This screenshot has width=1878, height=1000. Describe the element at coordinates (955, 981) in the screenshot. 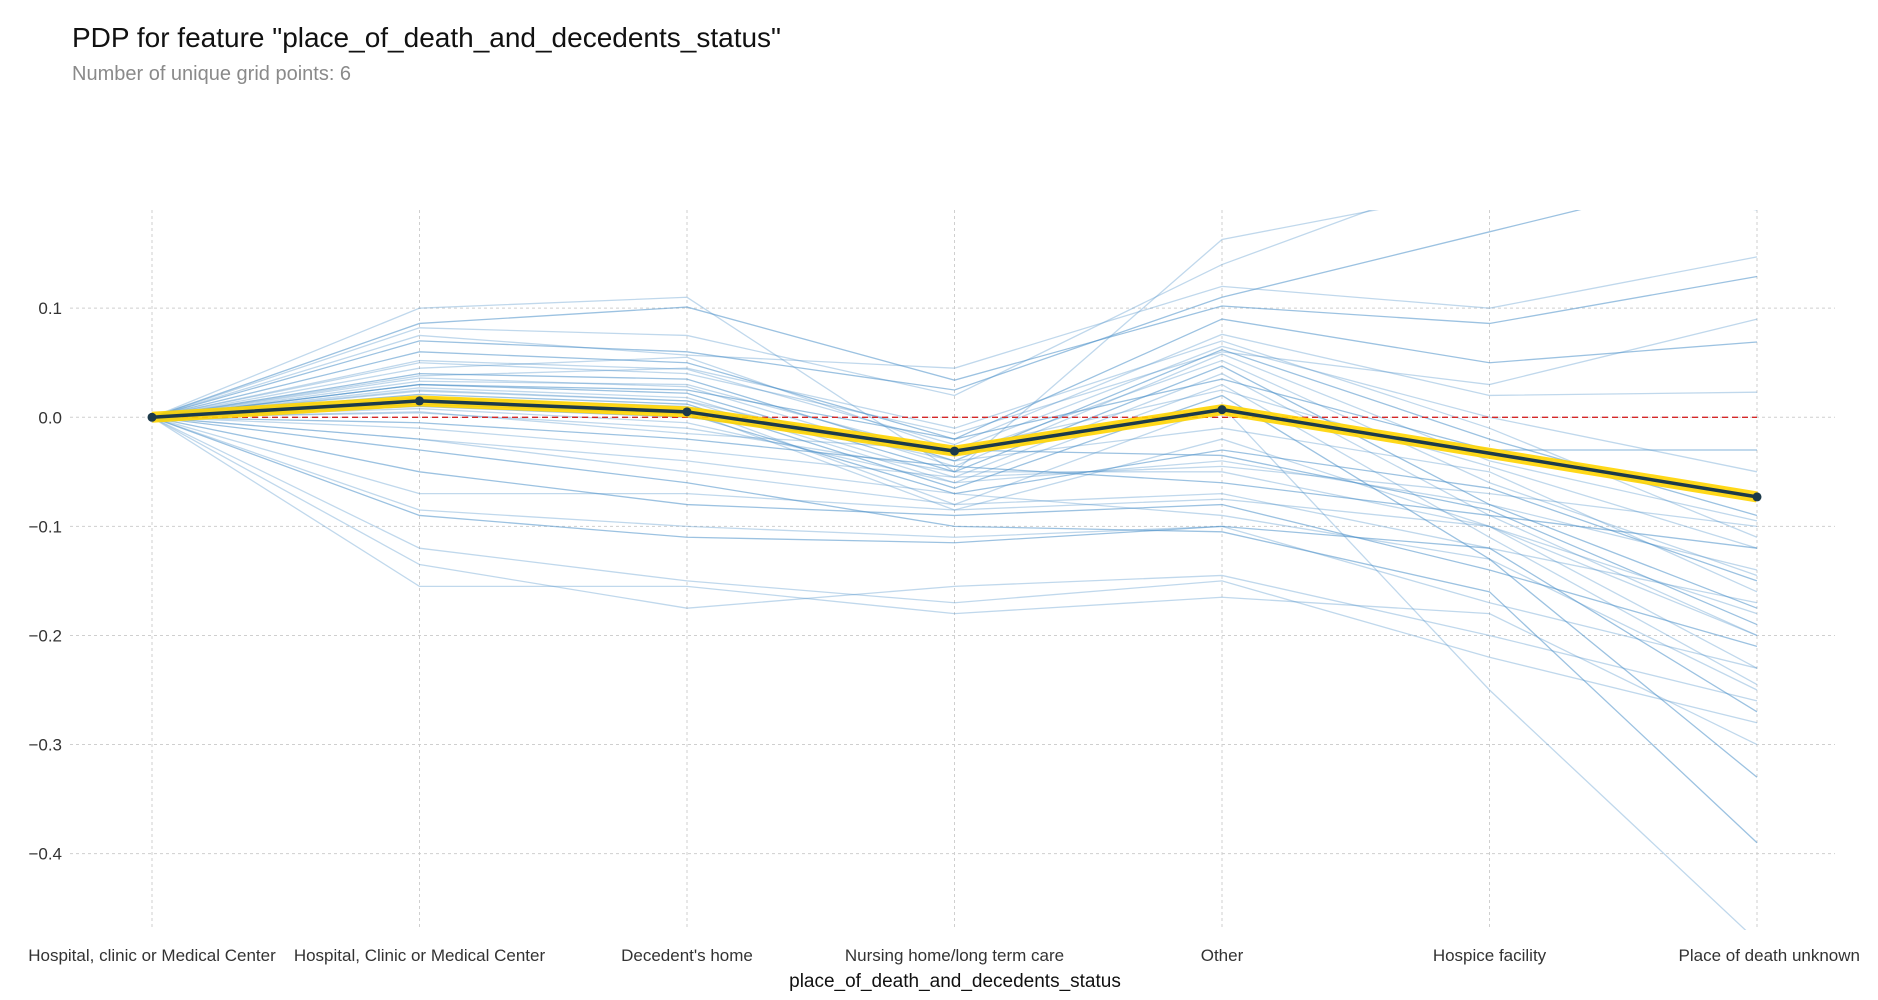

I see `x-axis-label: place_of_death_and_decedents_status` at that location.